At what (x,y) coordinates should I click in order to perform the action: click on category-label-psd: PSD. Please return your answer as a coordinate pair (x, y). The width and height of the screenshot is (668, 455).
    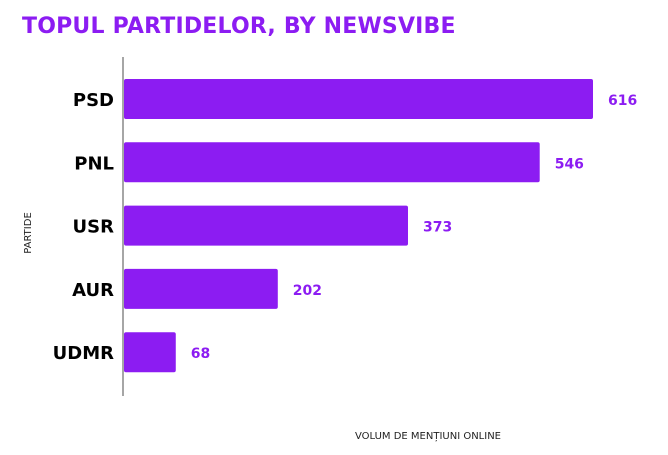
    Looking at the image, I should click on (93, 100).